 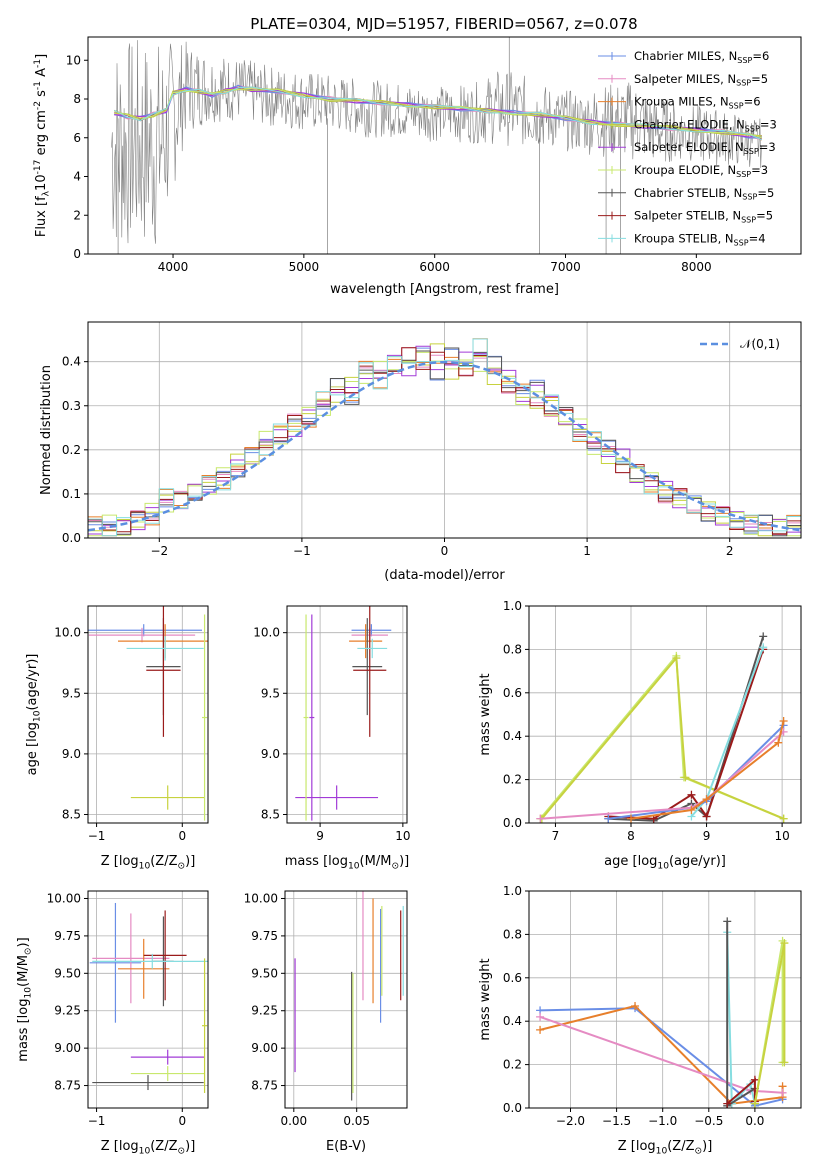 I want to click on spectrum-ylabel-part: erg cm, so click(x=41, y=134).